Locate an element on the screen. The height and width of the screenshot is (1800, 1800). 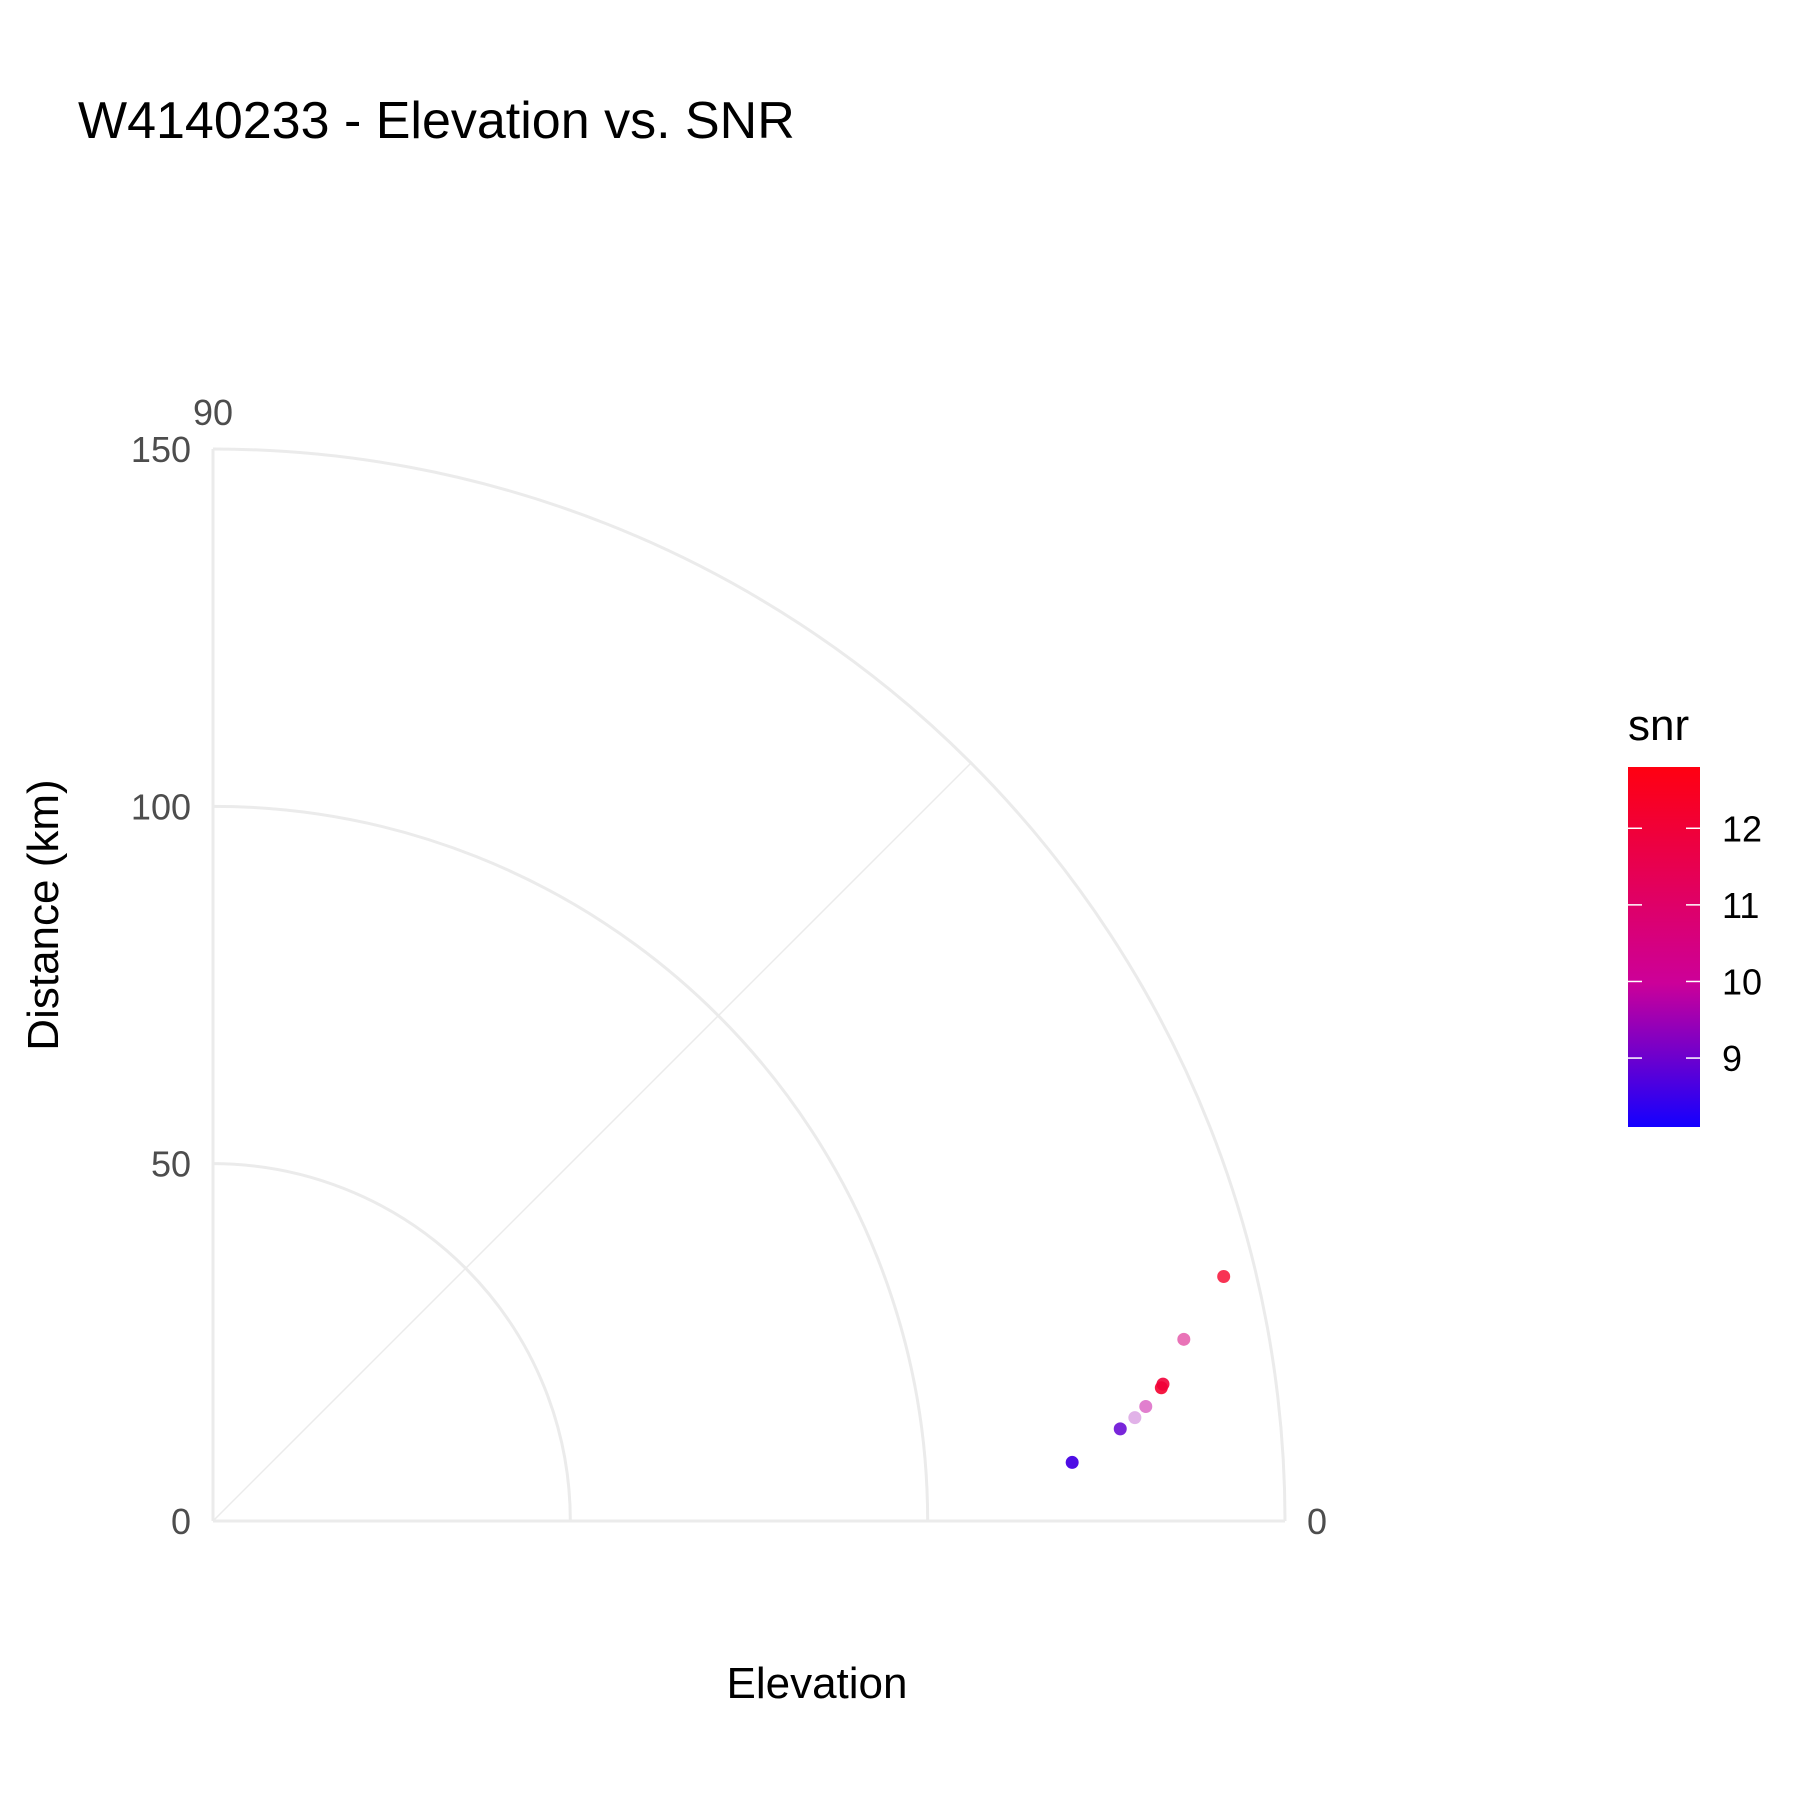
chart-title: W4140233 - Elevation vs. SNR is located at coordinates (436, 121).